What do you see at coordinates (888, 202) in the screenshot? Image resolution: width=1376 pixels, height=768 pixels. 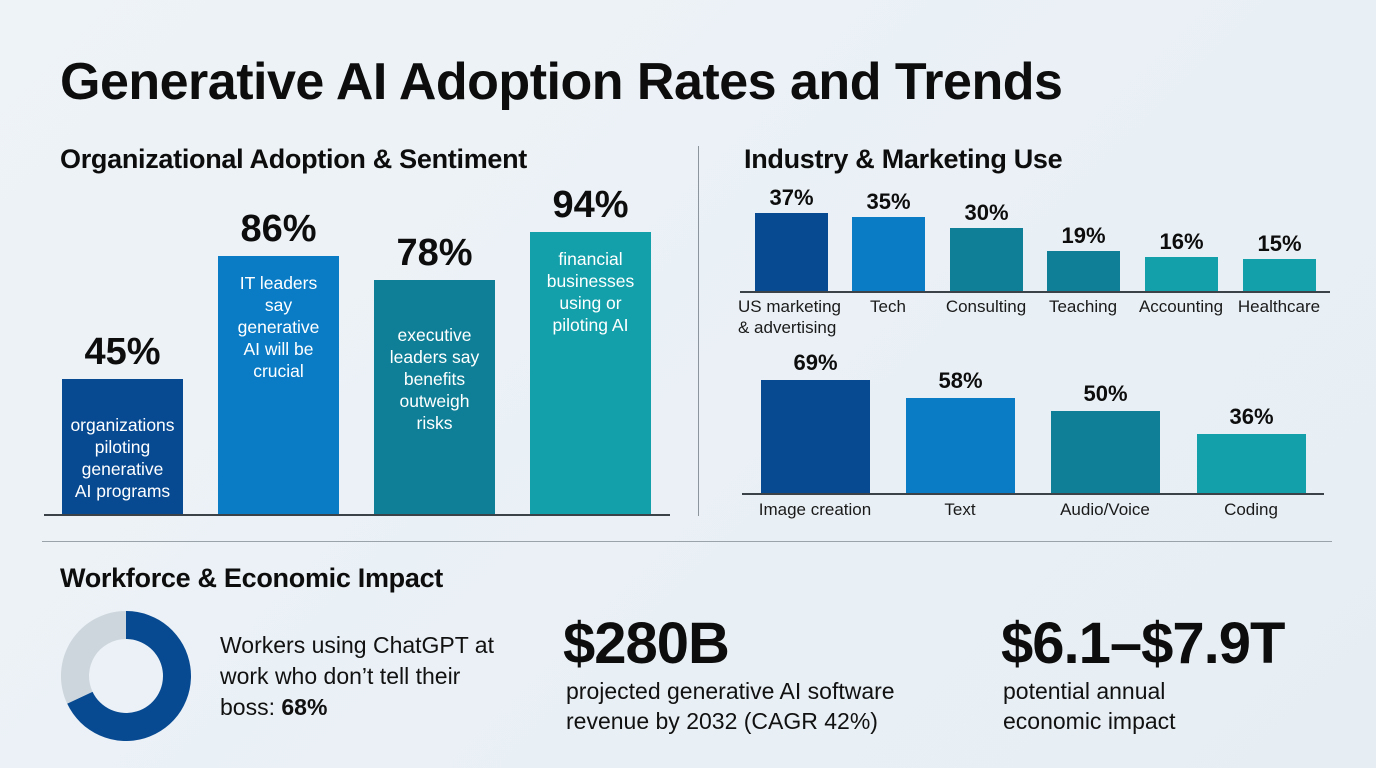 I see `industry-bar-value: 35%` at bounding box center [888, 202].